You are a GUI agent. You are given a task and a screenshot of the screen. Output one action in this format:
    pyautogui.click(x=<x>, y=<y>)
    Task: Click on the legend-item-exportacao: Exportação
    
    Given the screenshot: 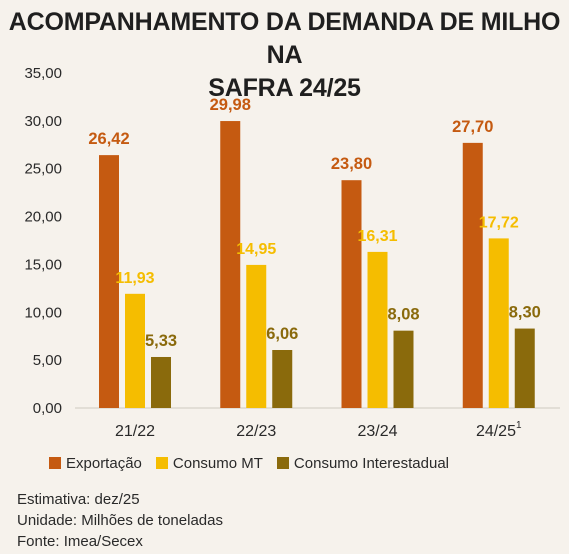 What is the action you would take?
    pyautogui.click(x=95, y=463)
    